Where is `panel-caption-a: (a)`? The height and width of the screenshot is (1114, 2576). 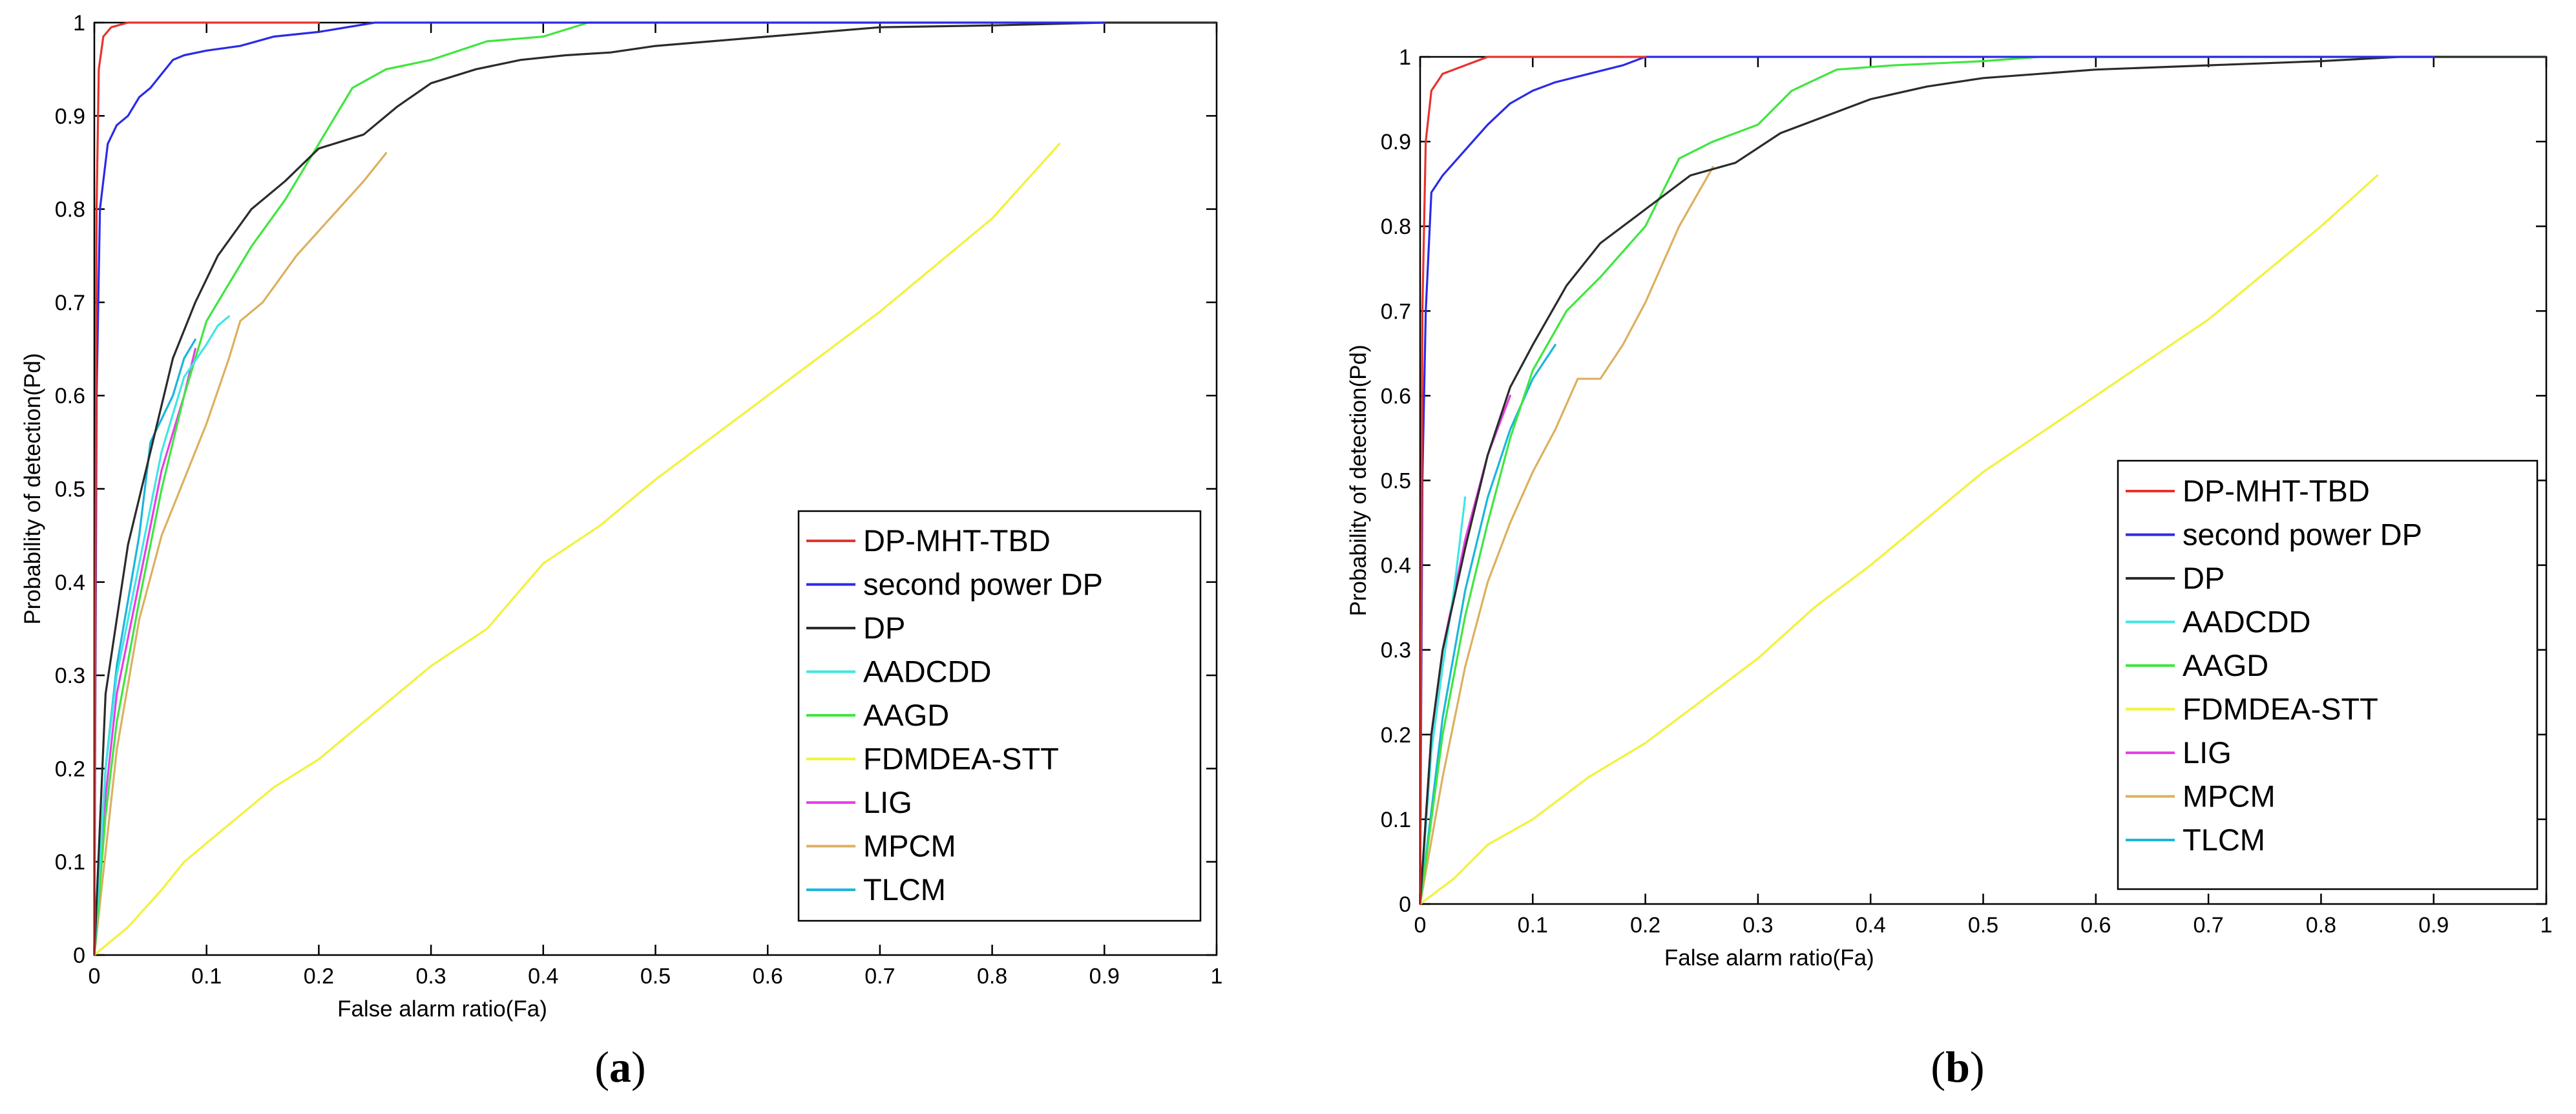
panel-caption-a: (a) is located at coordinates (620, 1066).